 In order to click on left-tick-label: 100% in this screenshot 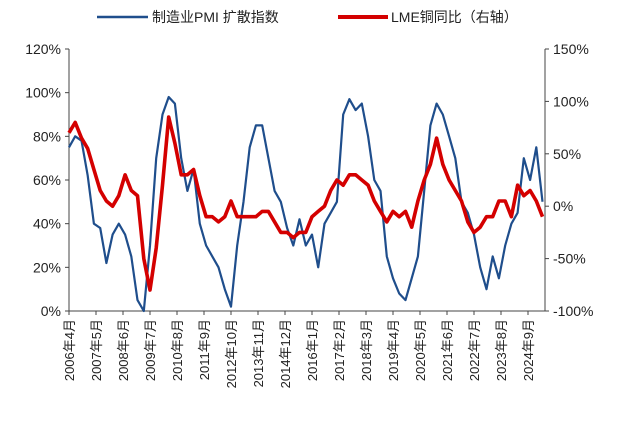, I will do `click(43, 93)`.